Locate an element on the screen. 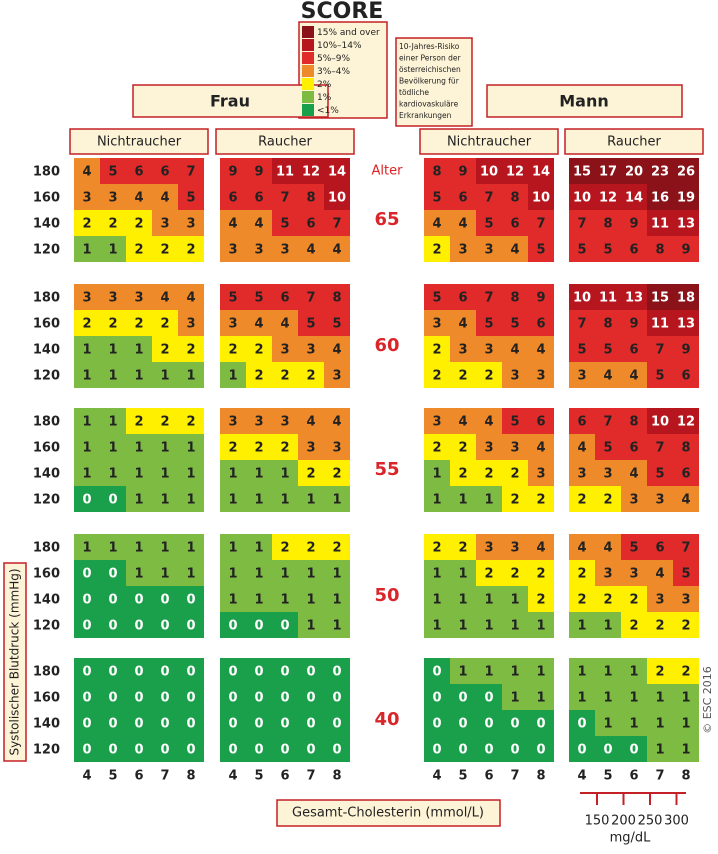 The image size is (718, 854). x-tick-label: 8 is located at coordinates (685, 776).